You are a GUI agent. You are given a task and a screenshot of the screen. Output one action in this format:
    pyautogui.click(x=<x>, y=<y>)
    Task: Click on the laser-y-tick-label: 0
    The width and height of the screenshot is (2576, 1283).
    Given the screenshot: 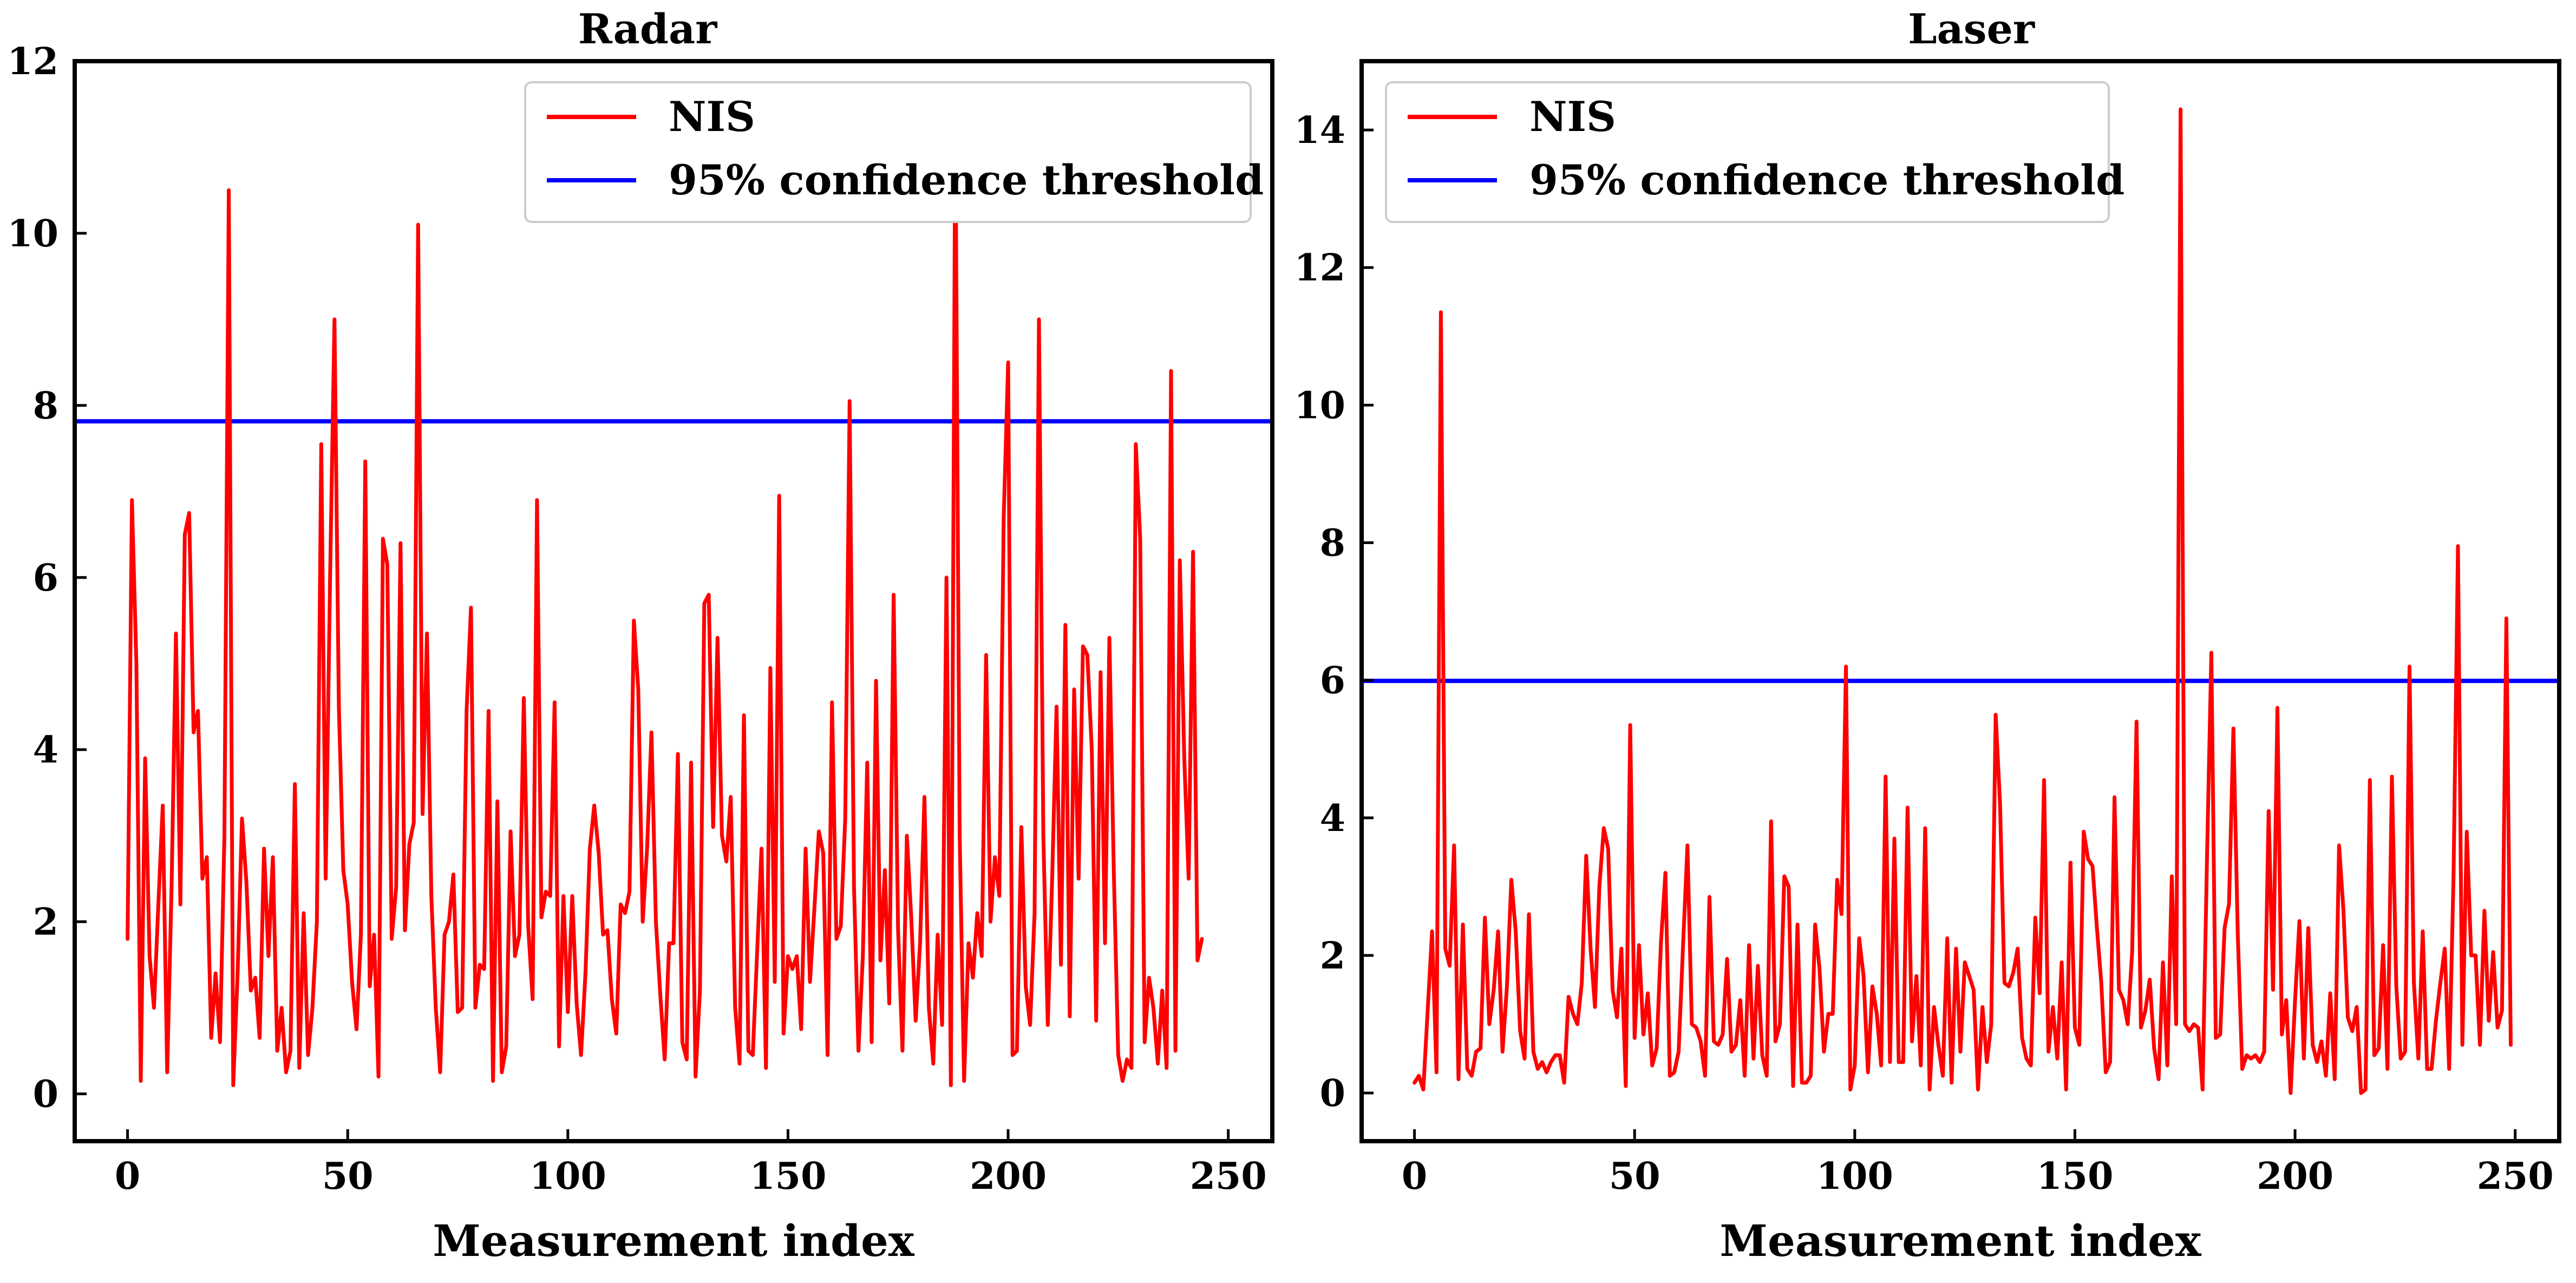 What is the action you would take?
    pyautogui.click(x=1333, y=1093)
    